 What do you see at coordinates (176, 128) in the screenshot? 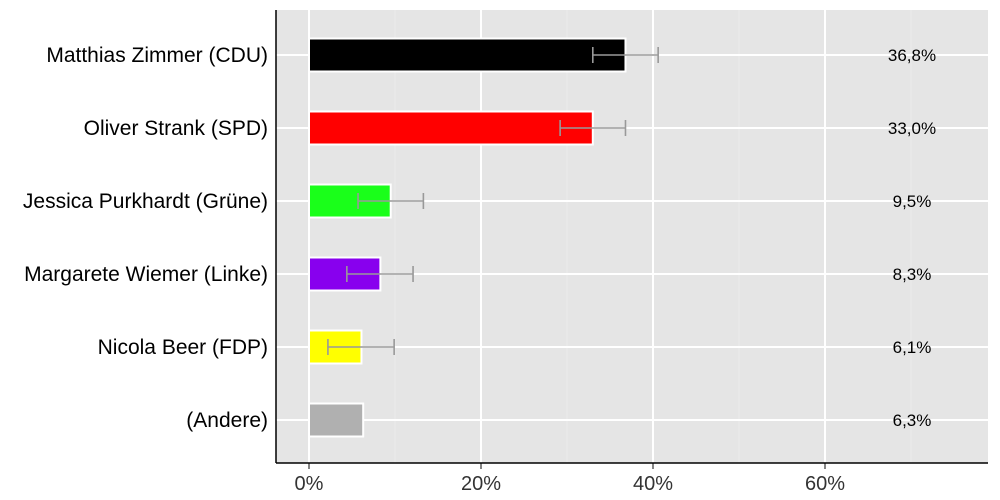
I see `category-label: Oliver Strank (SPD)` at bounding box center [176, 128].